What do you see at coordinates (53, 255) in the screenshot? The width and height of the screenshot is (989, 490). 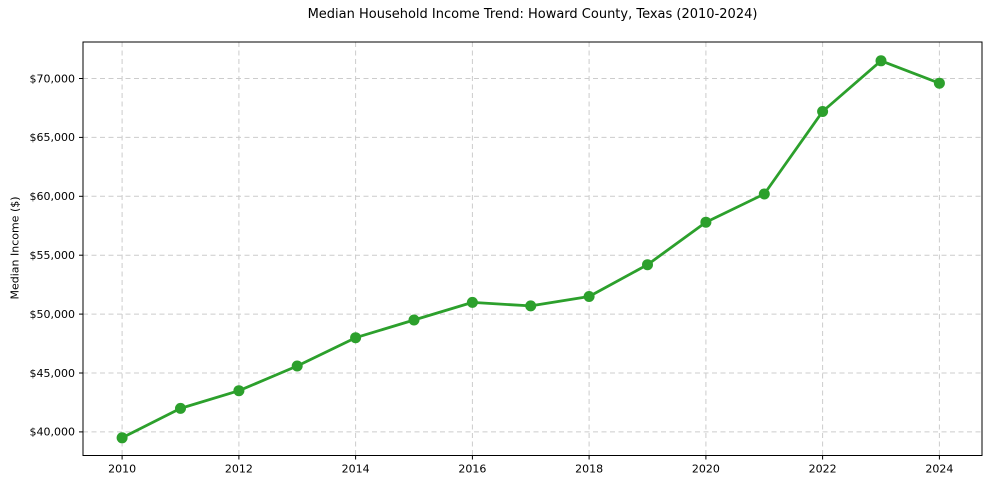 I see `y-tick-label: $55,000` at bounding box center [53, 255].